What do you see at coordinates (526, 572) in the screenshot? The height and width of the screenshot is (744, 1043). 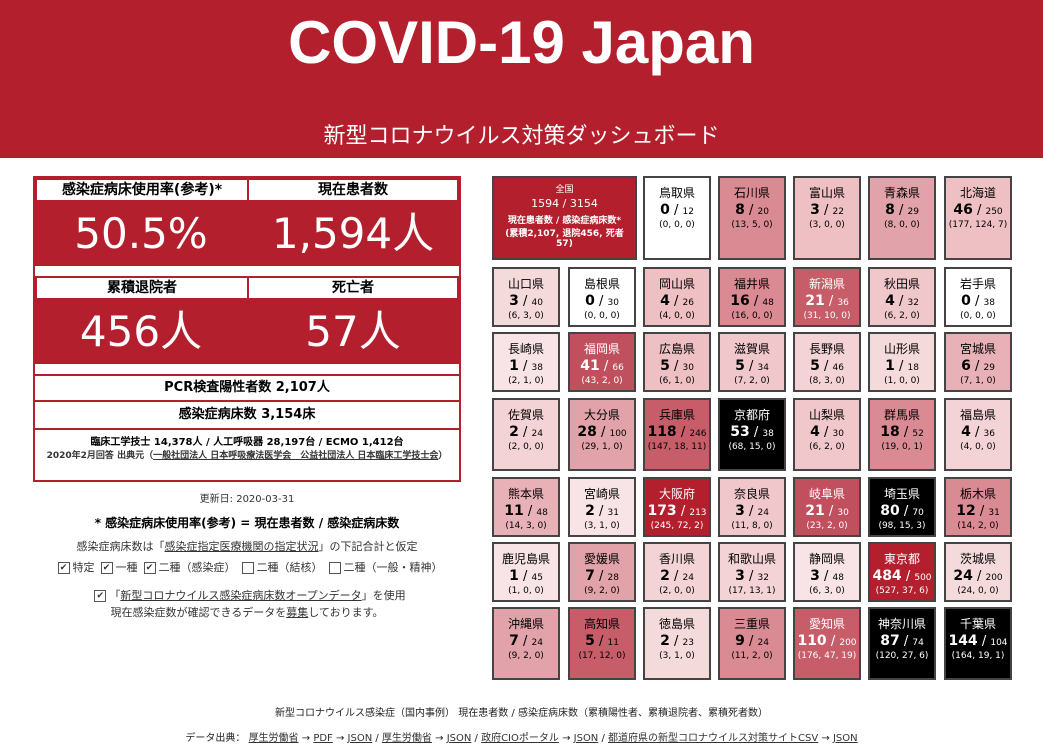 I see `prefecture-cell: 鹿児島県 1 / 45 (1, 0, 0)` at bounding box center [526, 572].